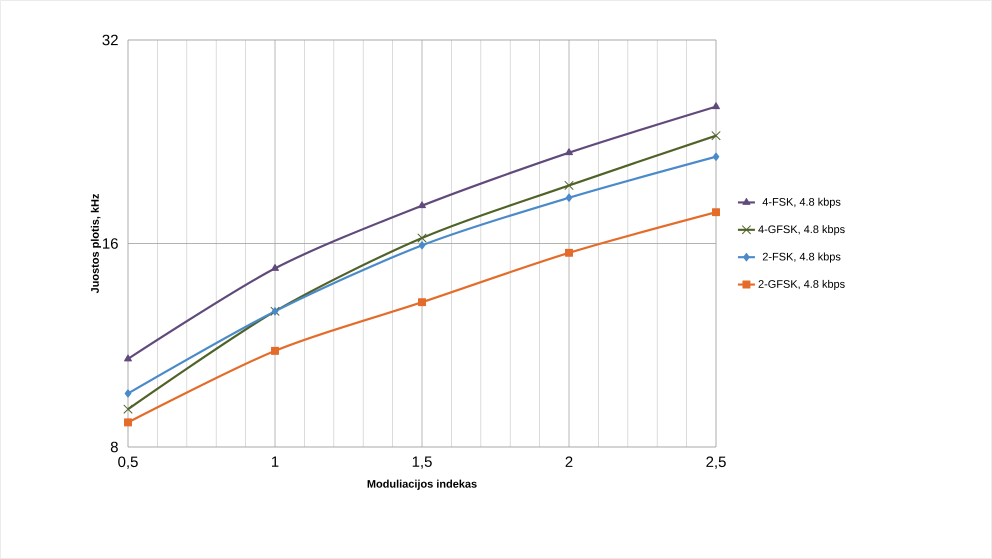 Image resolution: width=992 pixels, height=559 pixels. I want to click on x-tick-label: 1, so click(275, 461).